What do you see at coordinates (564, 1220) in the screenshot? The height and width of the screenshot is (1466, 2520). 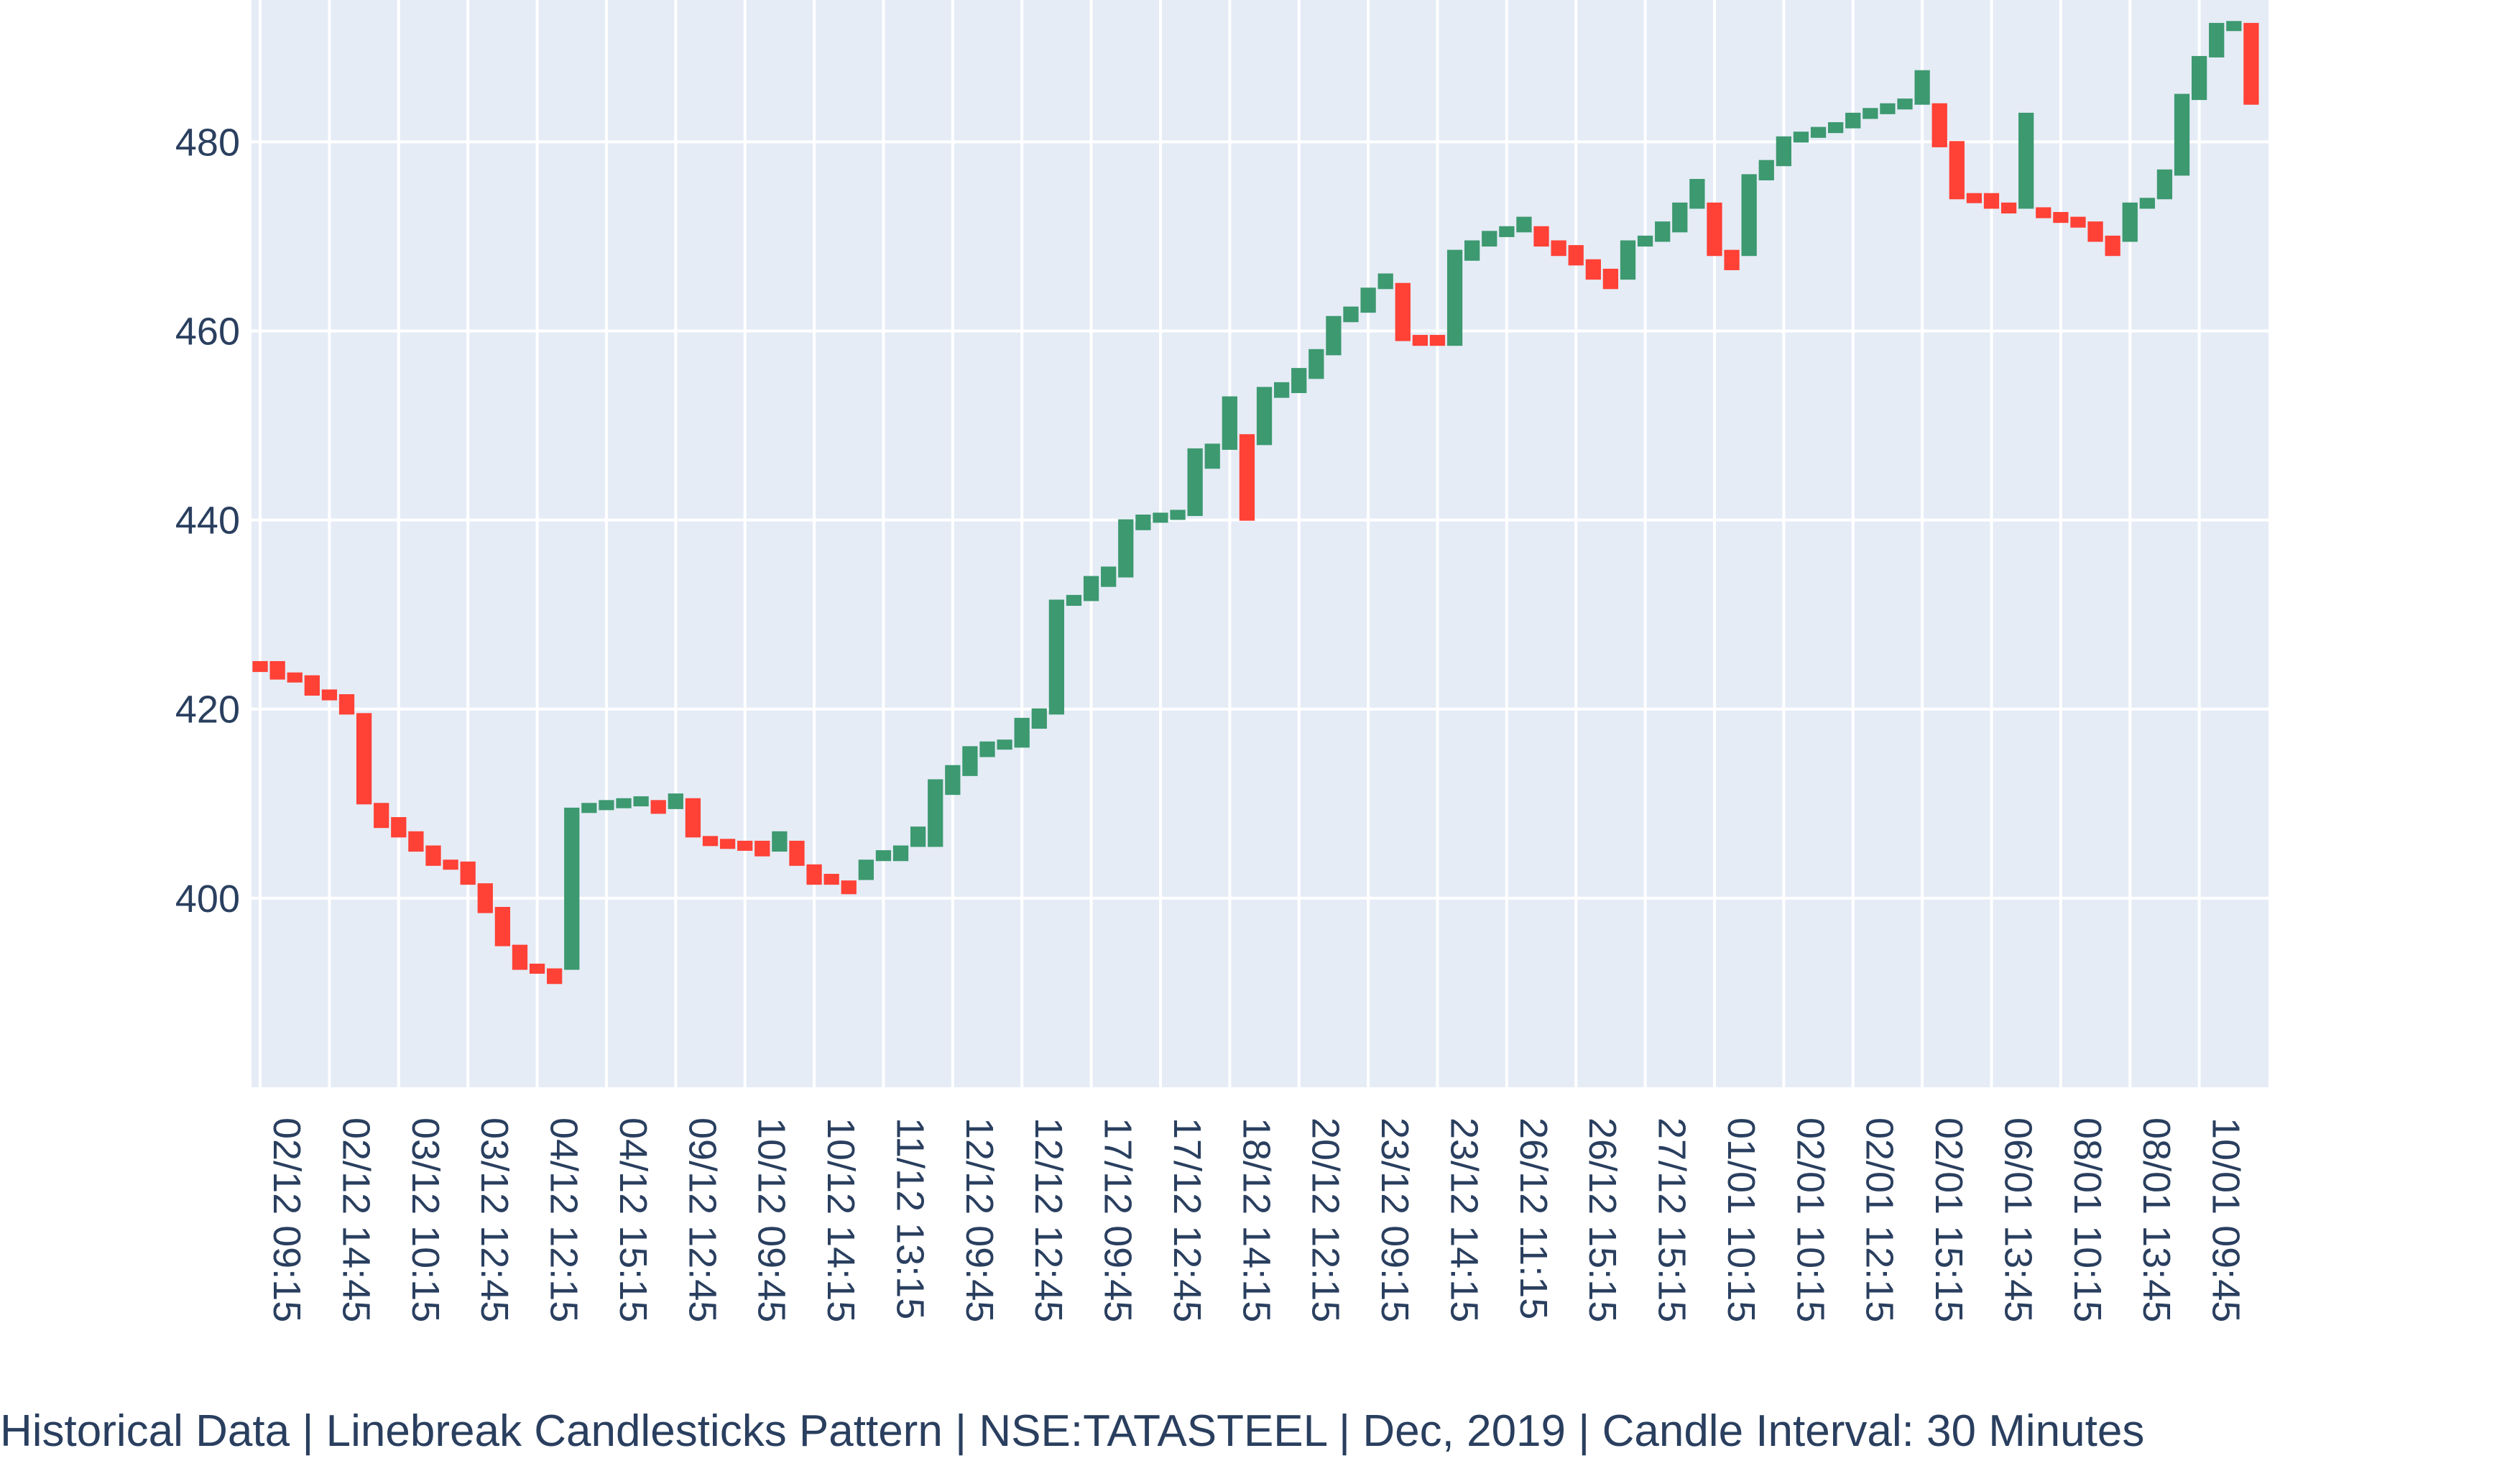 I see `x-tick-label: 04/12 12:15` at bounding box center [564, 1220].